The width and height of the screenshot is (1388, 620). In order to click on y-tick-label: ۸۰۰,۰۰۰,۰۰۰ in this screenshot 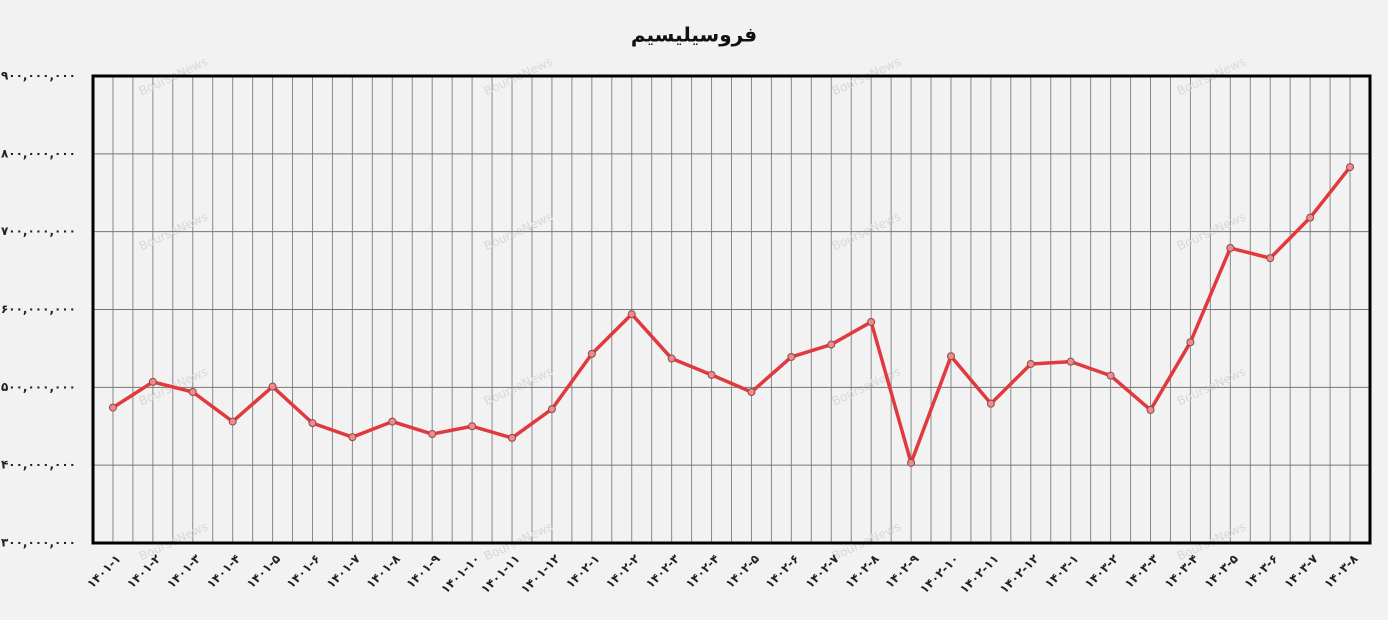, I will do `click(38, 153)`.